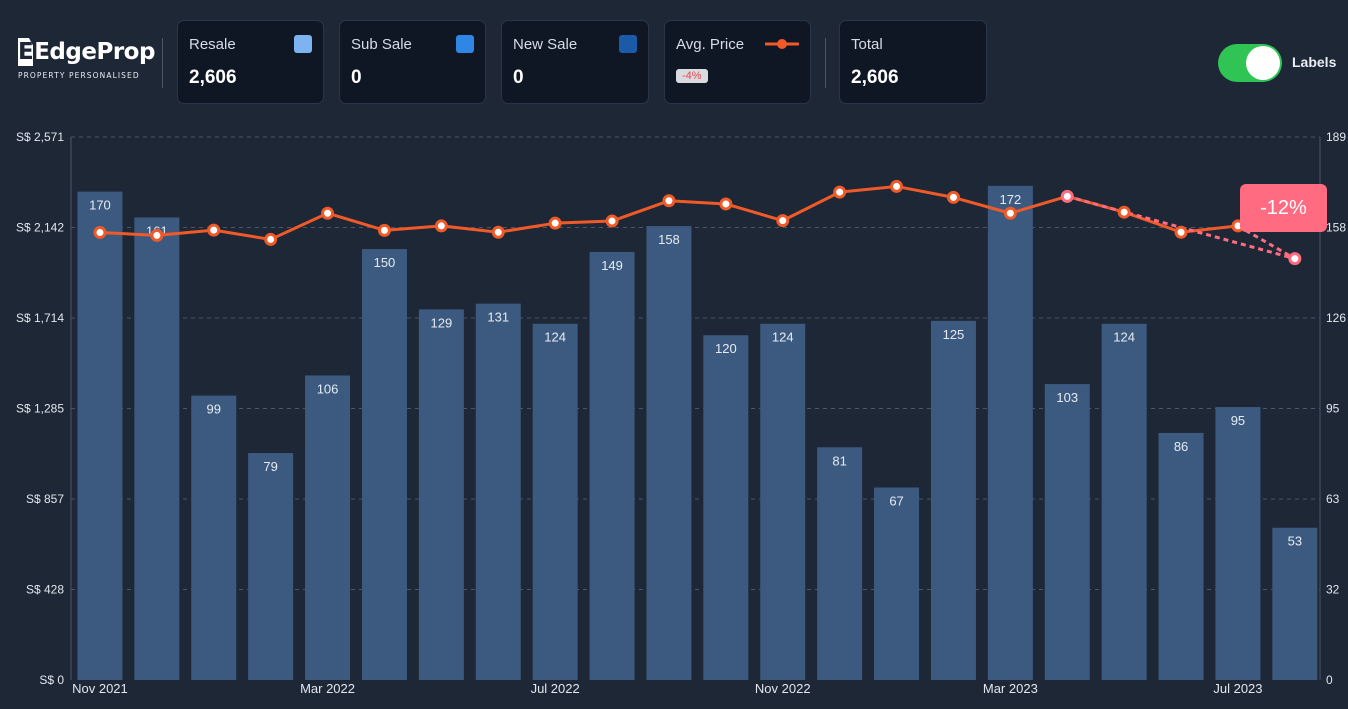 Image resolution: width=1348 pixels, height=709 pixels. Describe the element at coordinates (669, 239) in the screenshot. I see `bar-data-label: 158` at that location.